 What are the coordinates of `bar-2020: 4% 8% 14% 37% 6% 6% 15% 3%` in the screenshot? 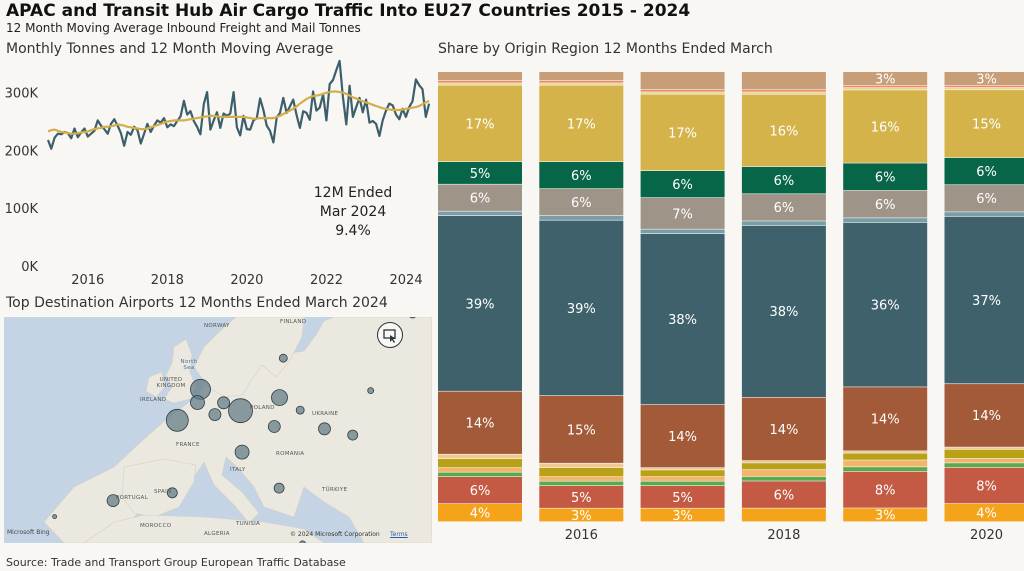 It's located at (984, 297).